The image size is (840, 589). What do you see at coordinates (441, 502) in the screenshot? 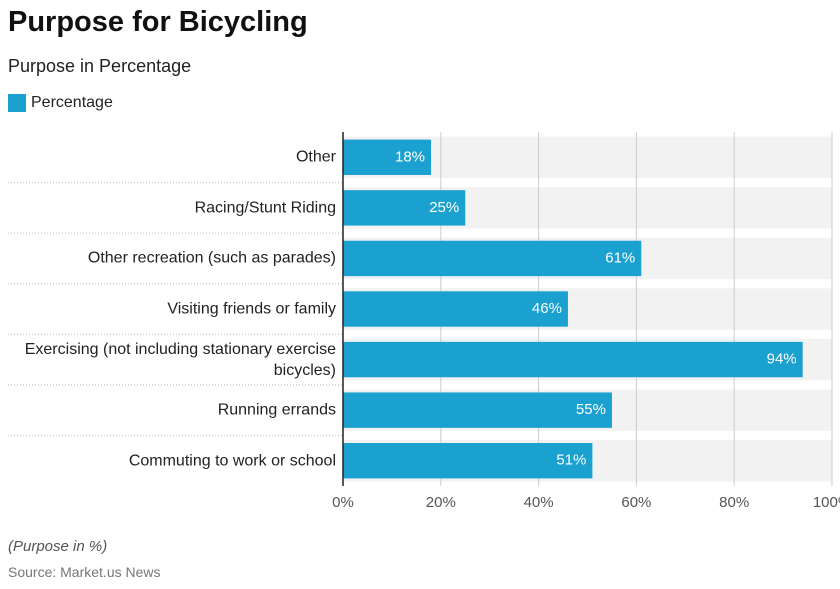
I see `x-tick-label: 20%` at bounding box center [441, 502].